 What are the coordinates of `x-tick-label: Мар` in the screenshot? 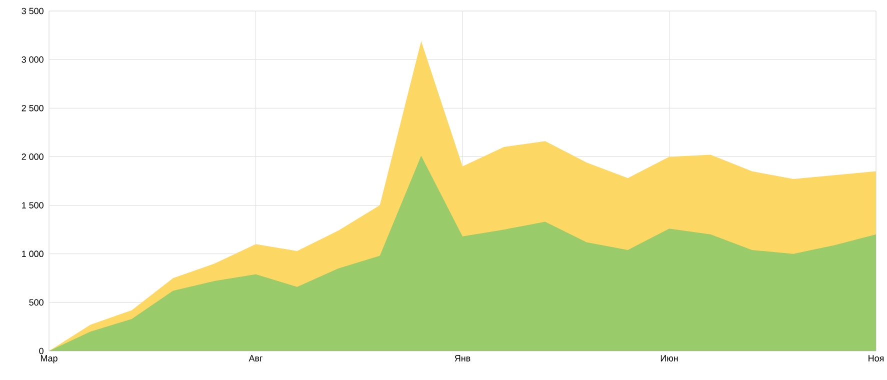 It's located at (49, 359).